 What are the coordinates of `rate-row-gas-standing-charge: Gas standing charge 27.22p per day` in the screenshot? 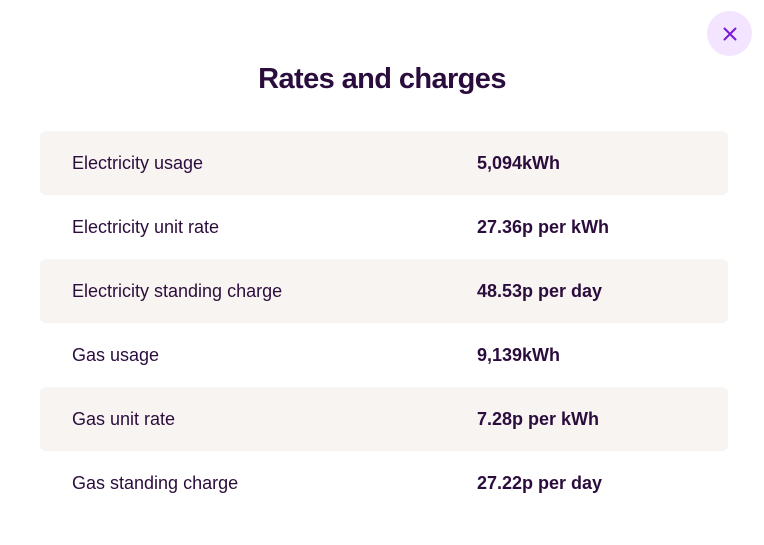 It's located at (384, 483).